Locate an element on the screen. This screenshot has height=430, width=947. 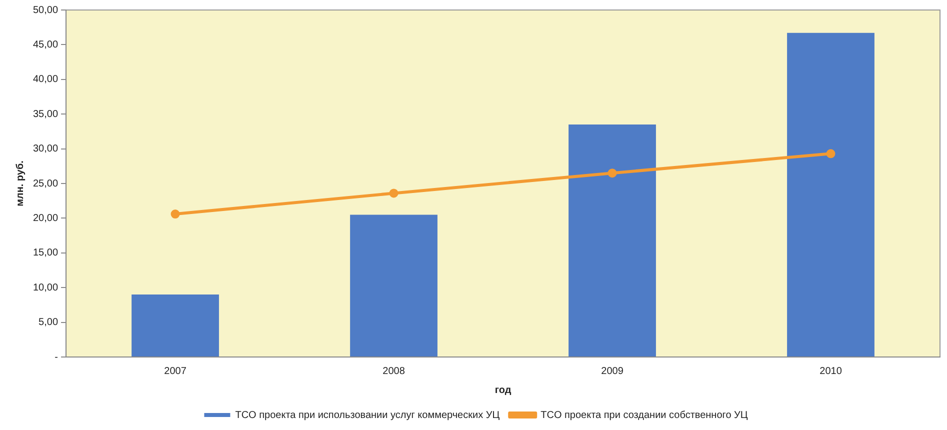
y-tick-label: 20,00 is located at coordinates (45, 218).